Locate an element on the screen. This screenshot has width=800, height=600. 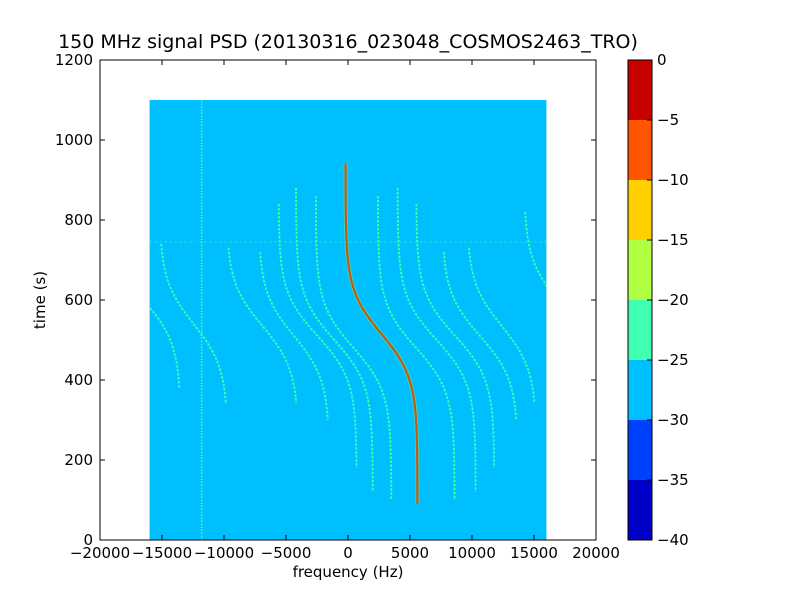
colorbar-tick-label: 0 is located at coordinates (662, 60).